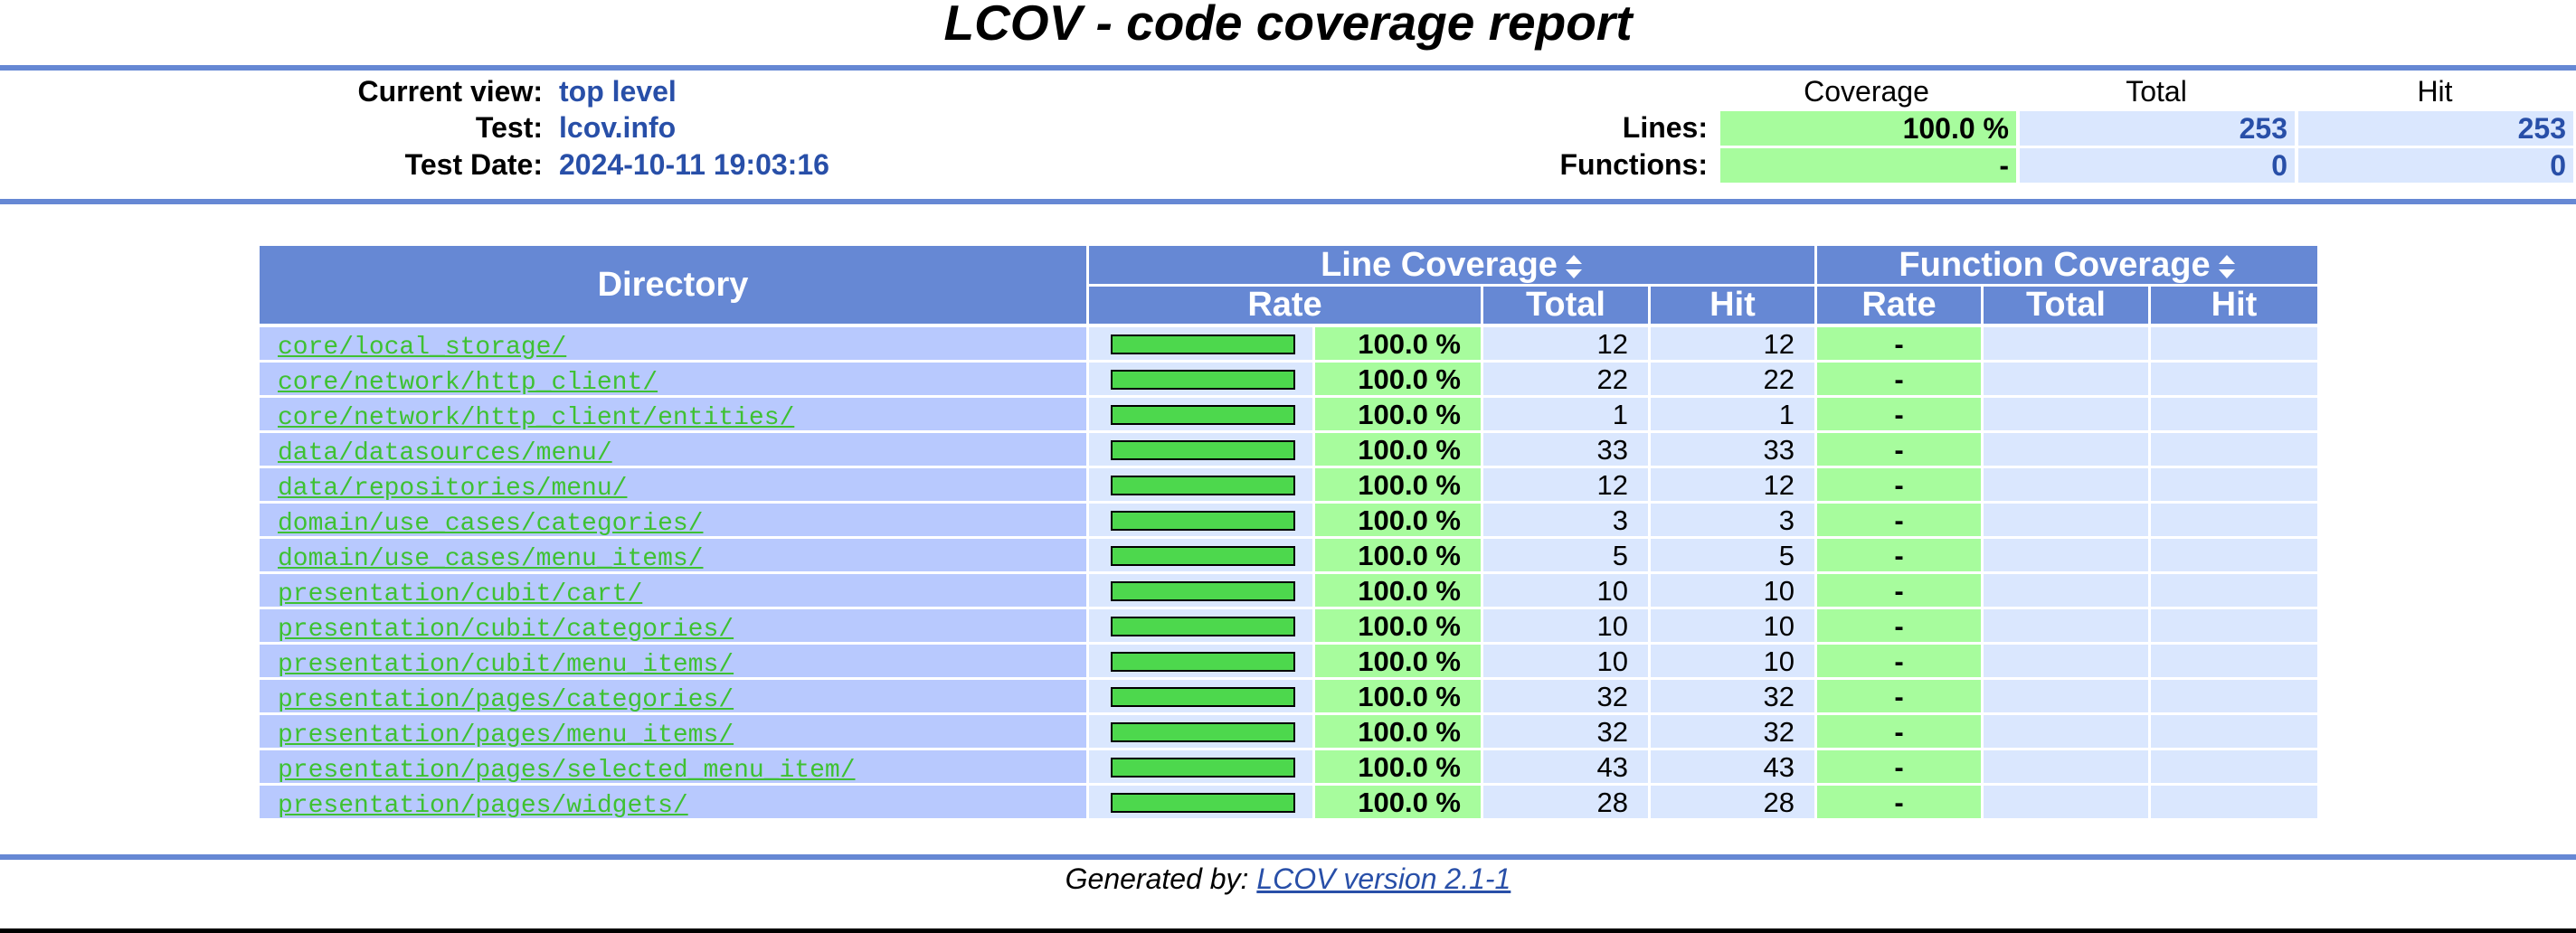  I want to click on directory-link: core/local_storage/, so click(423, 348).